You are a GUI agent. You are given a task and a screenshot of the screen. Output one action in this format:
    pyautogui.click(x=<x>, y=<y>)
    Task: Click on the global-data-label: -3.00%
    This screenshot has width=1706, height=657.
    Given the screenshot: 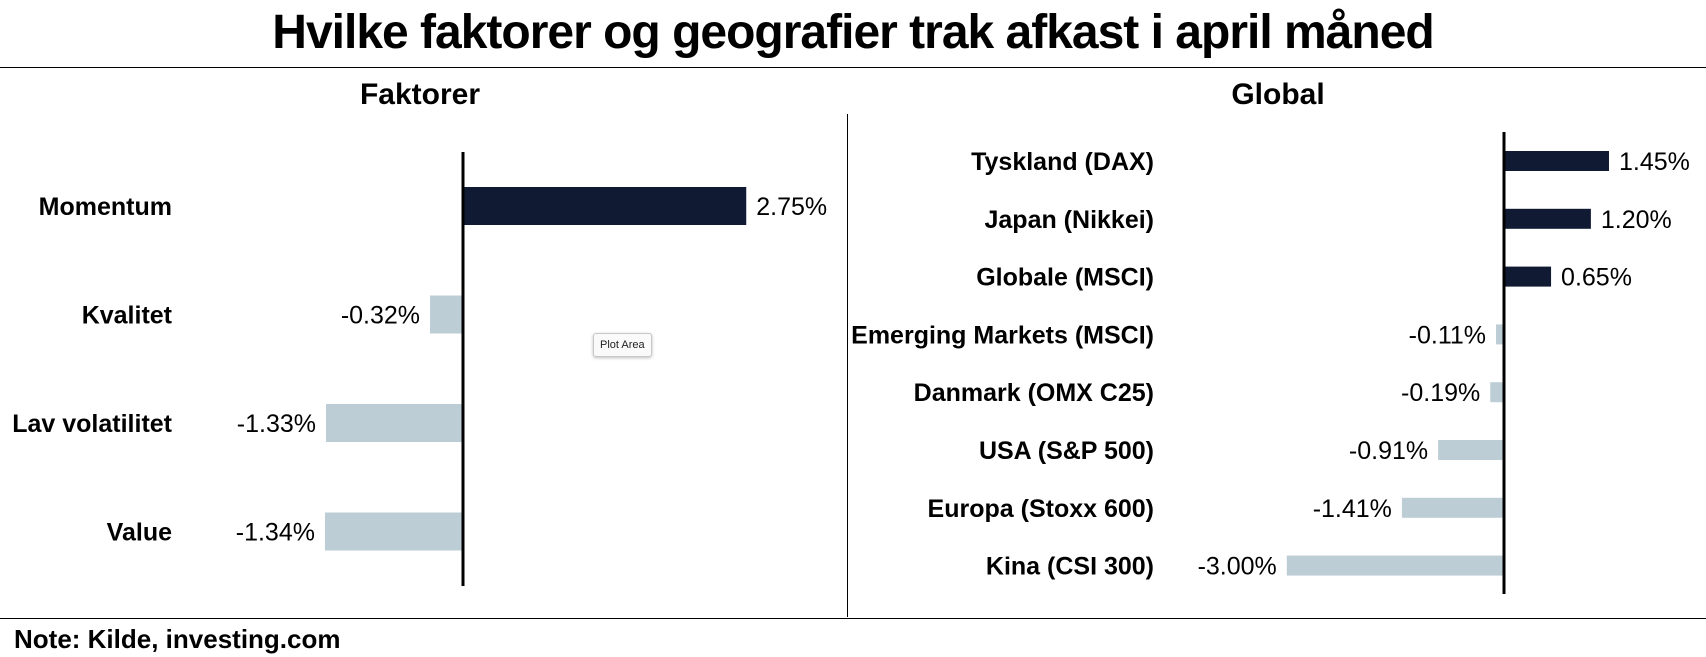 What is the action you would take?
    pyautogui.click(x=1237, y=567)
    